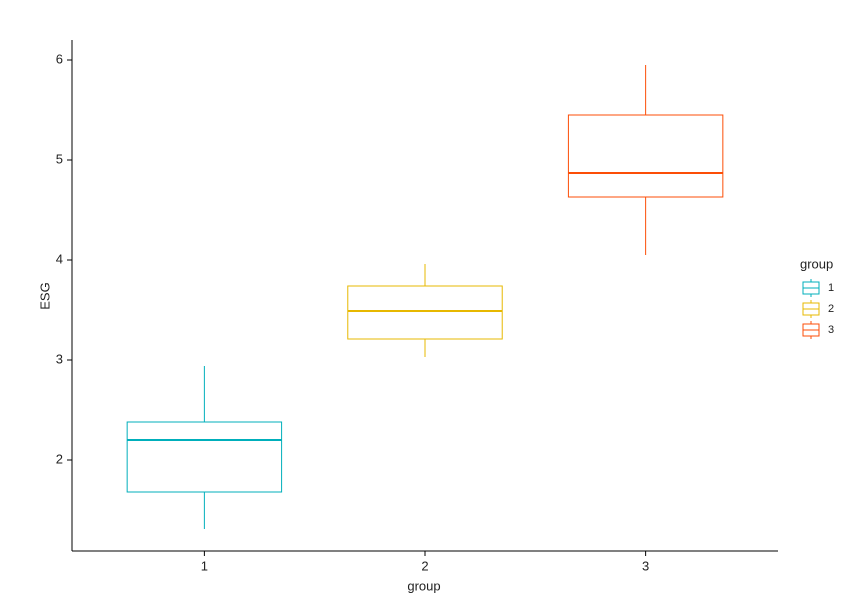  I want to click on legend-title: group, so click(816, 263).